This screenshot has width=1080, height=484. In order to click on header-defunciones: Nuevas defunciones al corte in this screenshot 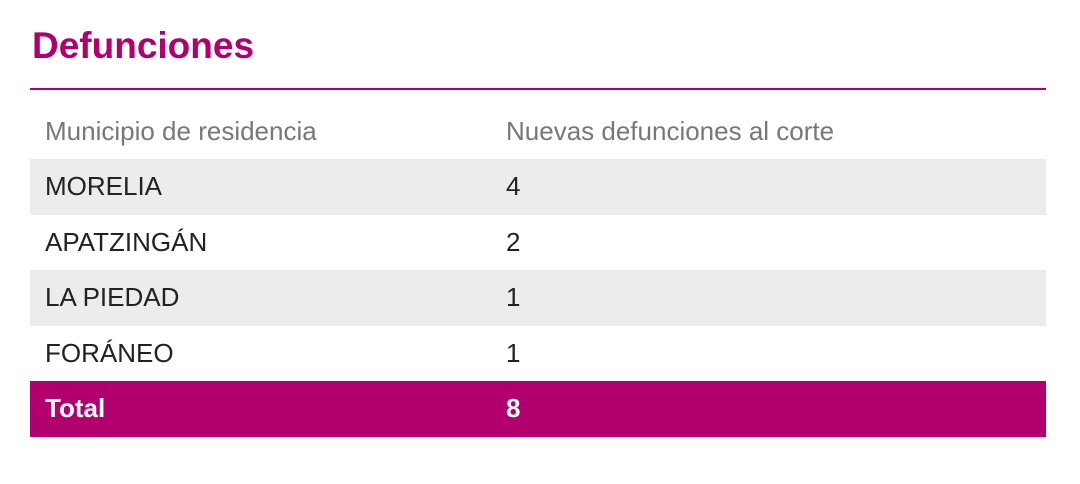, I will do `click(670, 131)`.